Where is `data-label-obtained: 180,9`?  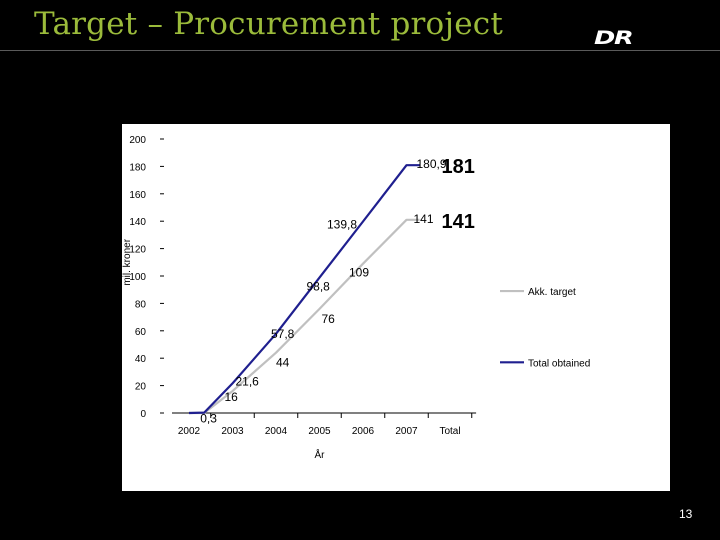 data-label-obtained: 180,9 is located at coordinates (432, 164).